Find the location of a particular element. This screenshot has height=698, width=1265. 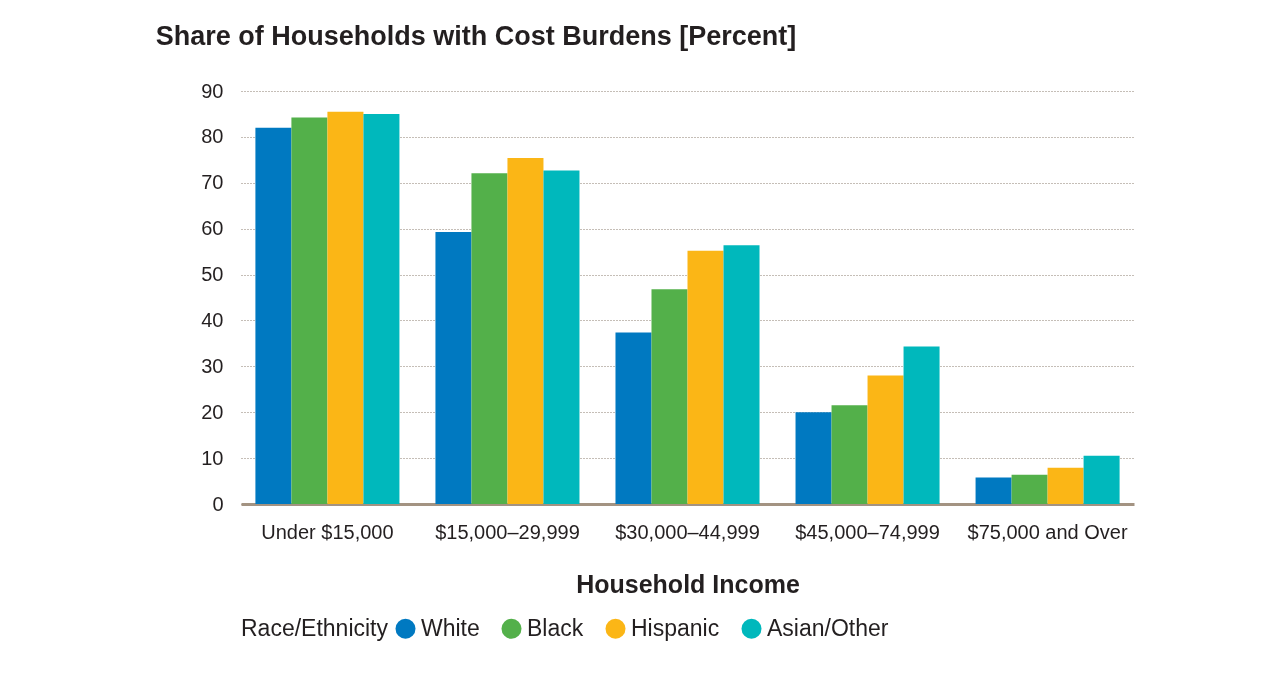

legend-label: Asian/Other is located at coordinates (828, 627).